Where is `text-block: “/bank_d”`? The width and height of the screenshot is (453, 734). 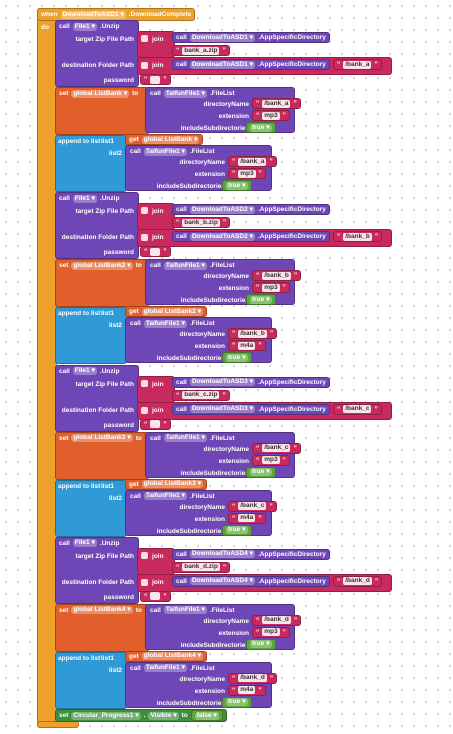 text-block: “/bank_d” is located at coordinates (358, 581).